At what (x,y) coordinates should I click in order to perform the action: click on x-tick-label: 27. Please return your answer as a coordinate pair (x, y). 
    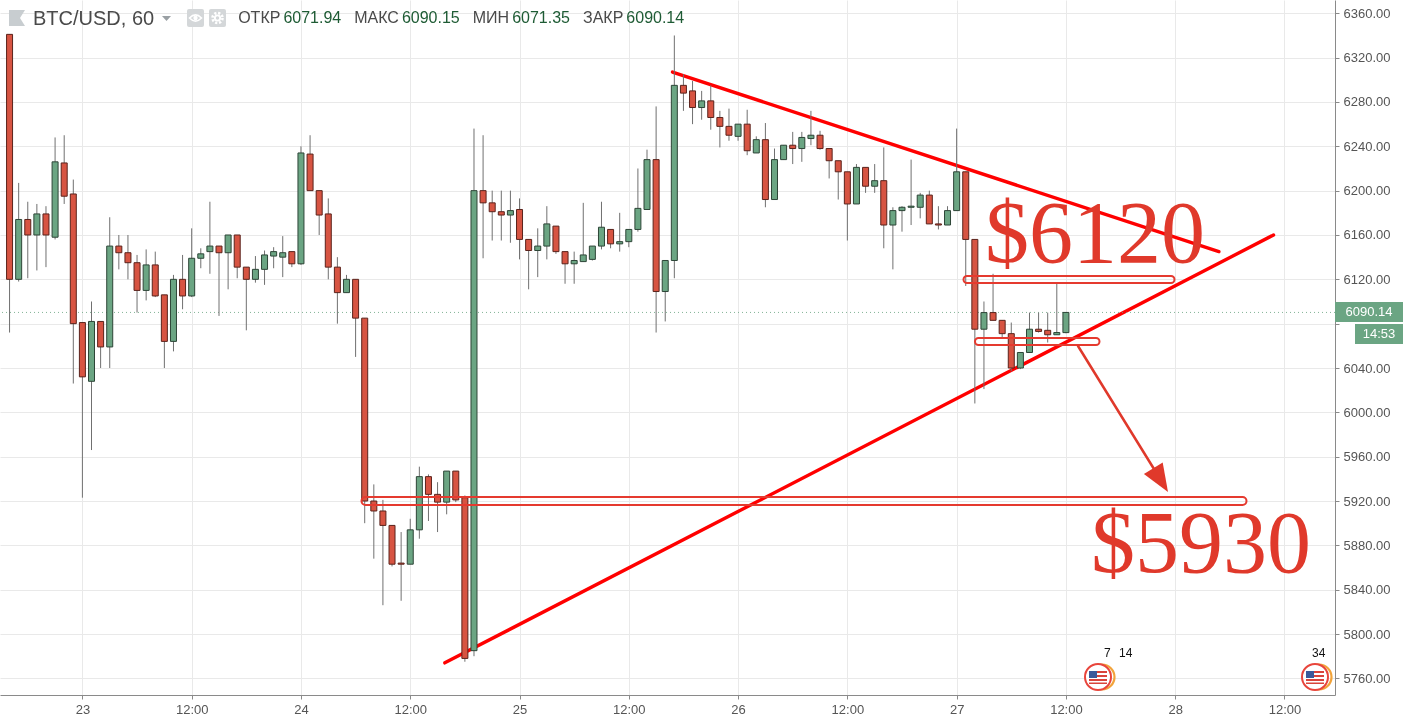
    Looking at the image, I should click on (957, 709).